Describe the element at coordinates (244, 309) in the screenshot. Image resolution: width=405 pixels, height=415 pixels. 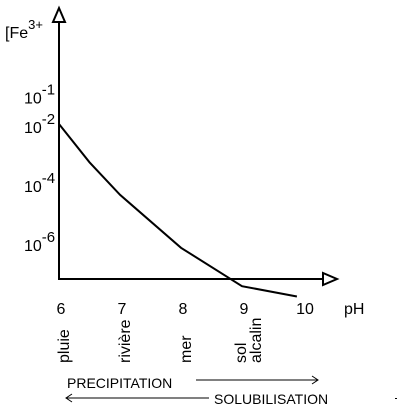
I see `x-tick-label: 9` at that location.